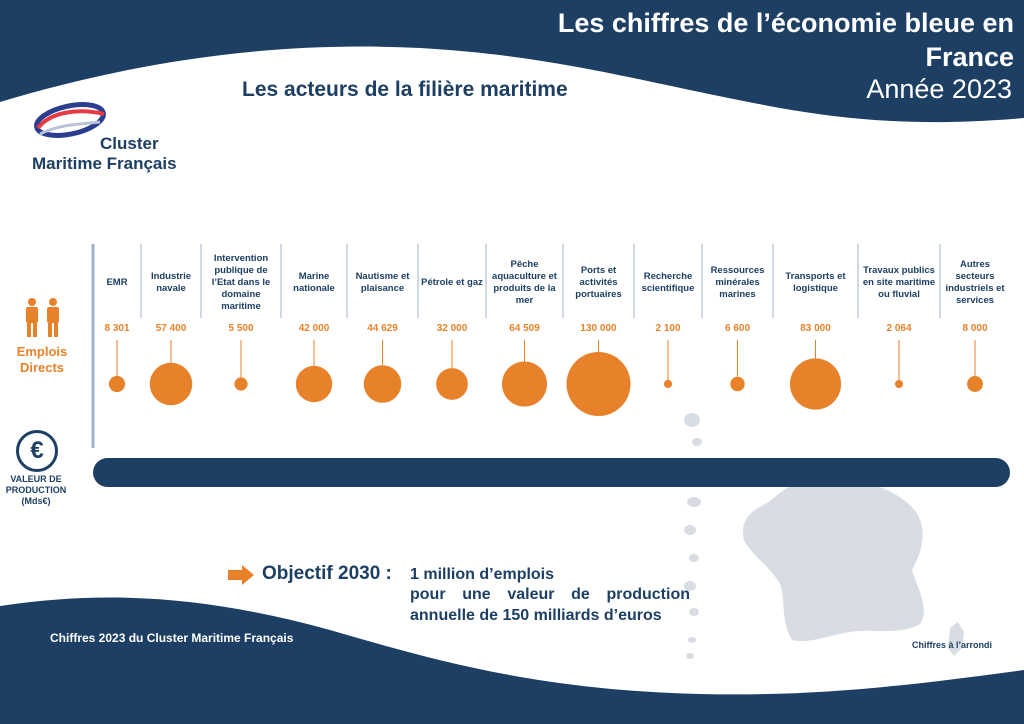 The height and width of the screenshot is (724, 1024). Describe the element at coordinates (382, 282) in the screenshot. I see `category-label: Nautisme et plaisance` at that location.